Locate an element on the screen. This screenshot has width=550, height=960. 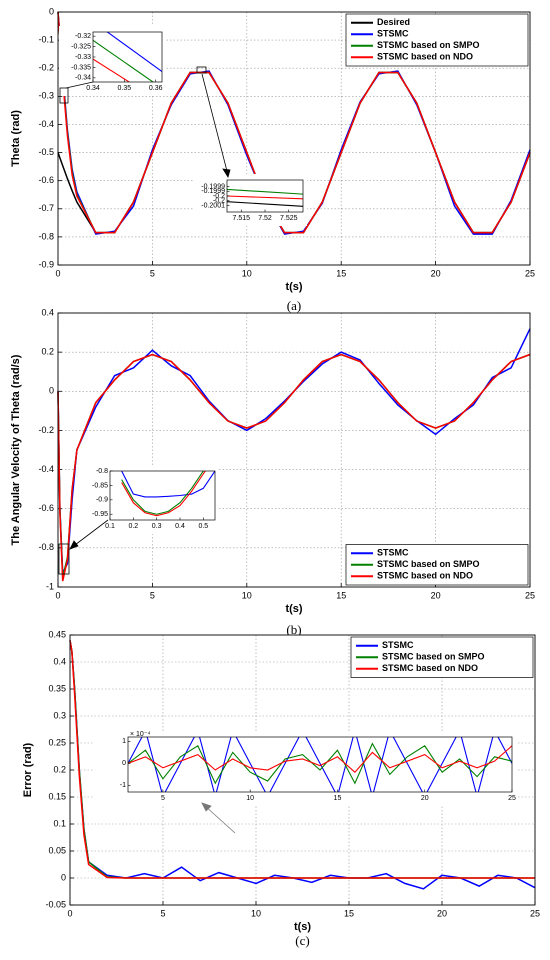
y-tick-label: -0.9 is located at coordinates (46, 264).